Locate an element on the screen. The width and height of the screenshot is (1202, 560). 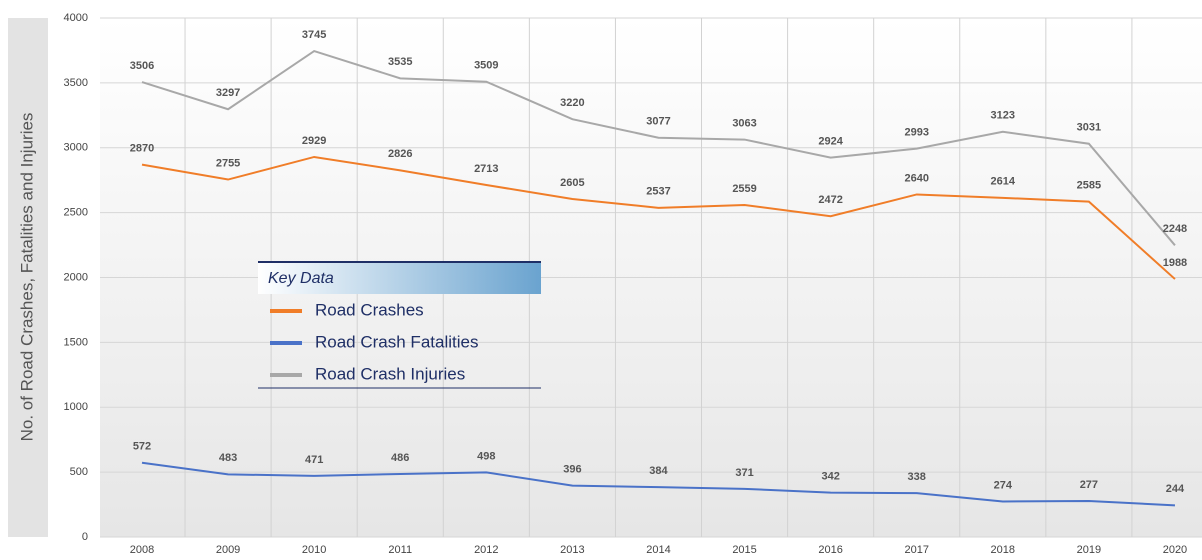
value-label: 342 is located at coordinates (830, 477).